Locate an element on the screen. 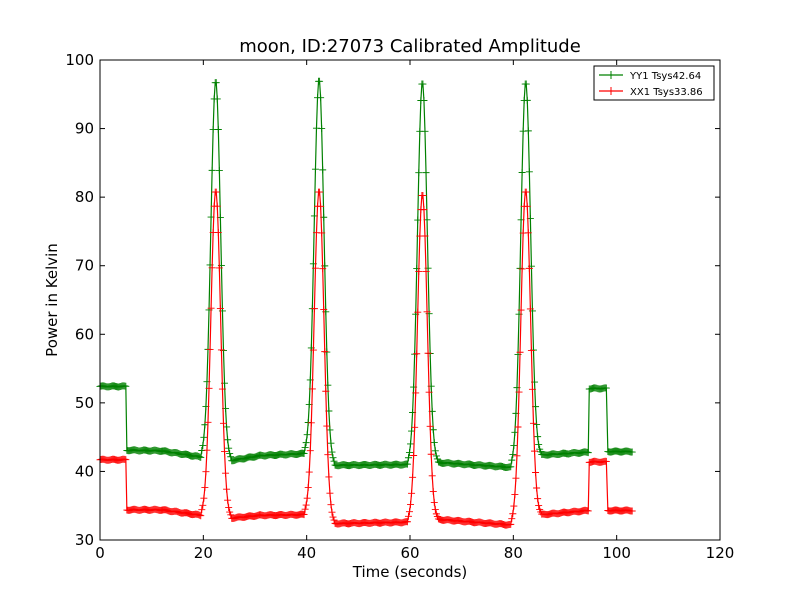 This screenshot has width=800, height=604. y-tick-label: 80 is located at coordinates (84, 197).